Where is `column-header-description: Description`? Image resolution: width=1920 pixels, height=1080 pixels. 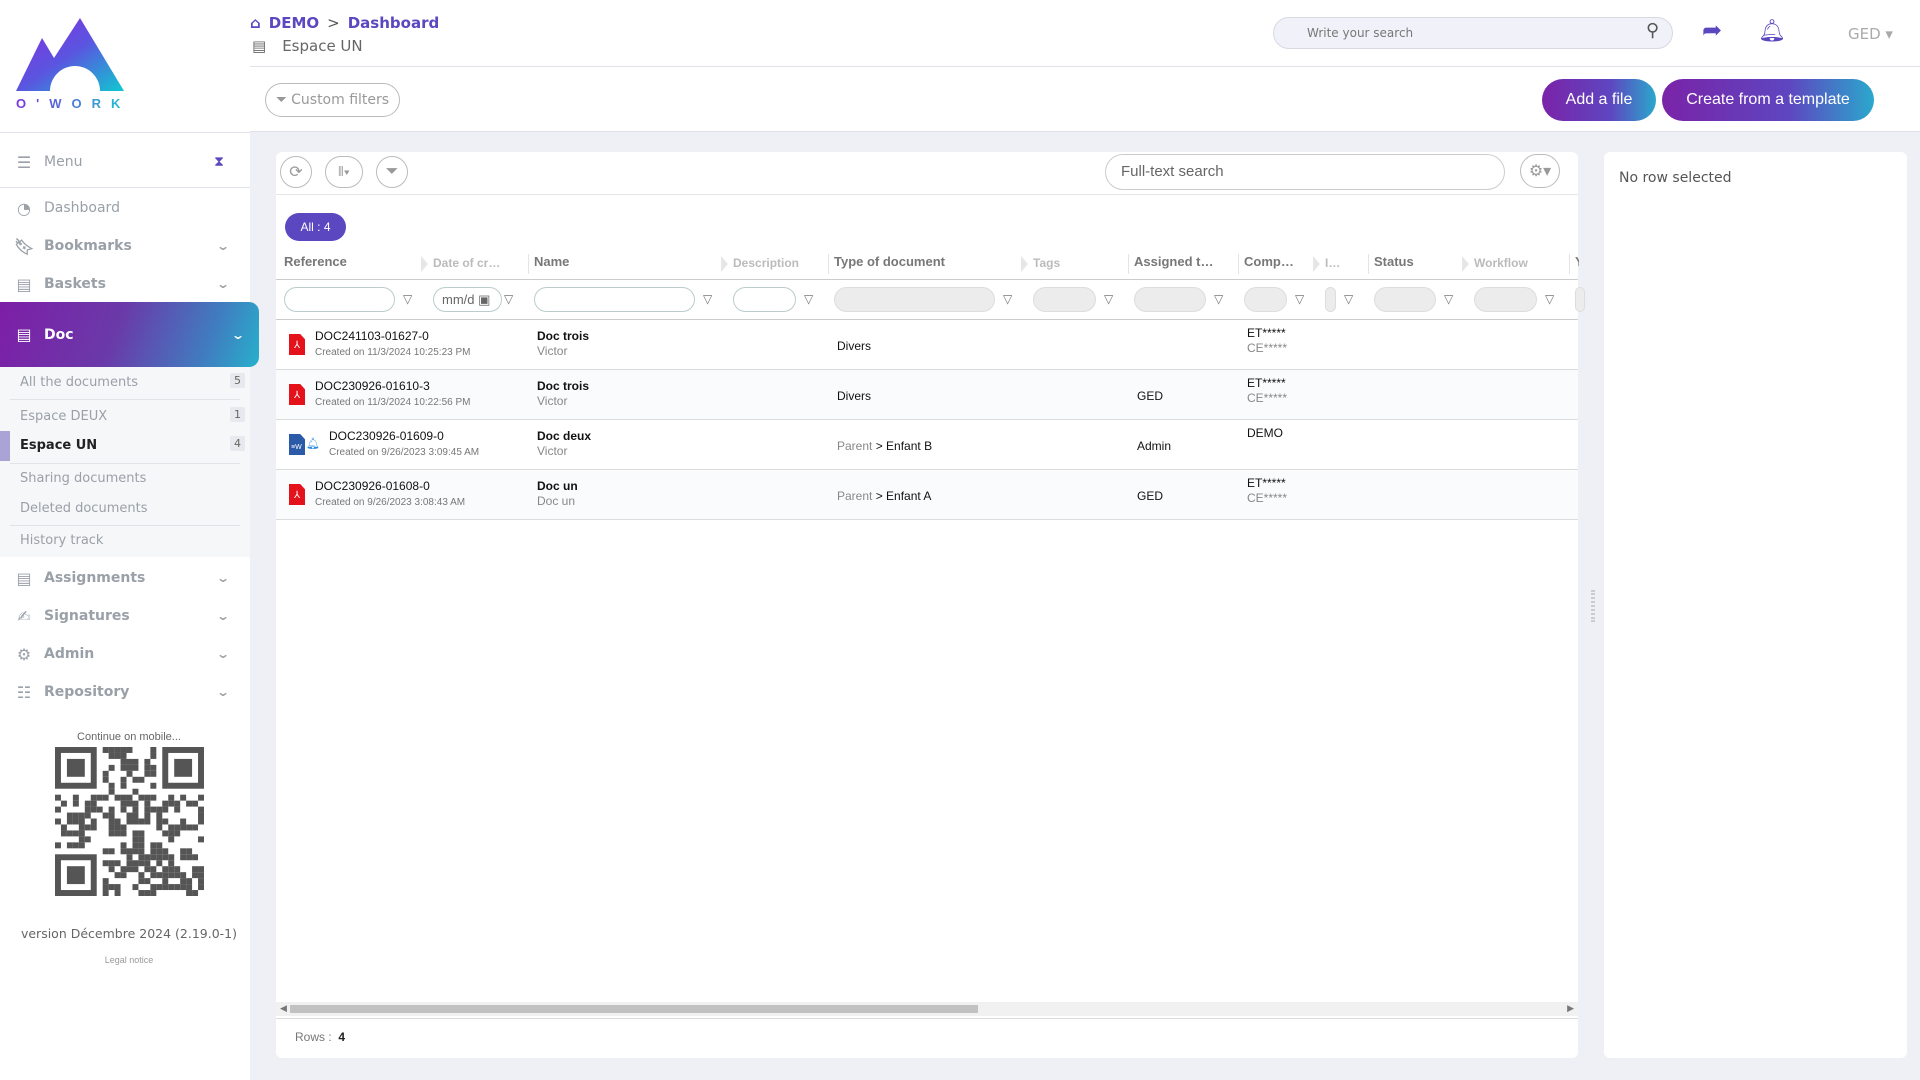
column-header-description: Description is located at coordinates (766, 263).